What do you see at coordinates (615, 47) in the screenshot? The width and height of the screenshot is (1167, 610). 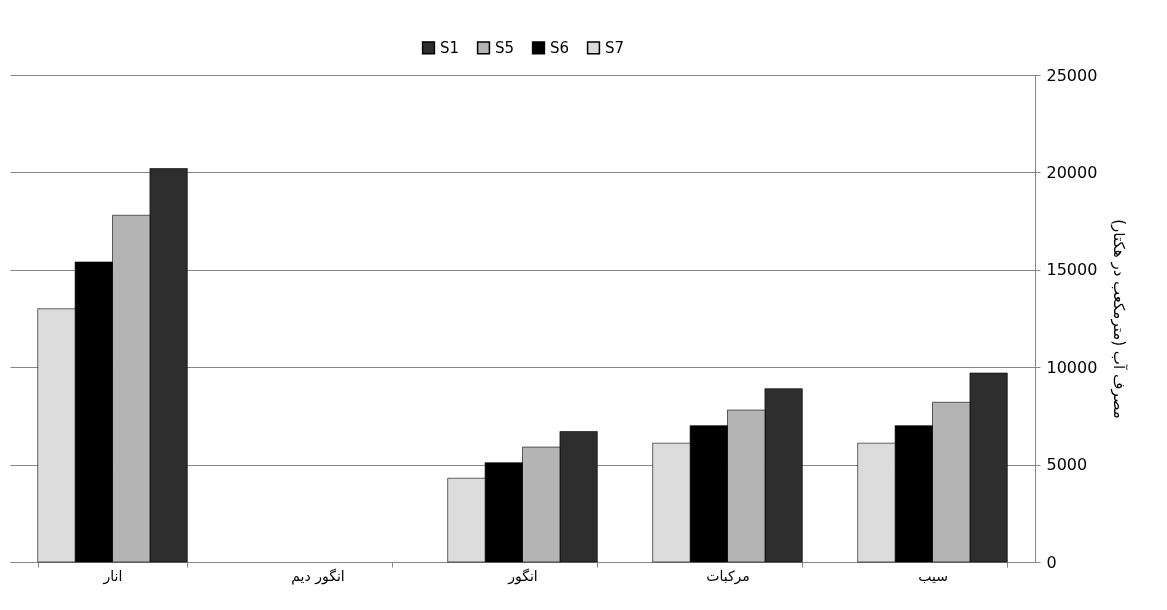 I see `legend-label: S7` at bounding box center [615, 47].